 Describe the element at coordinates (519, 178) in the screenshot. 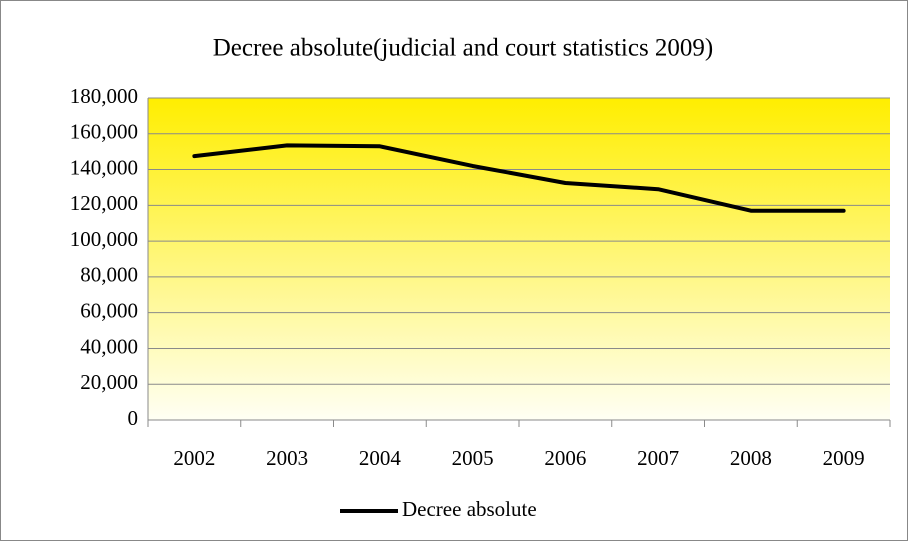

I see `data-line` at that location.